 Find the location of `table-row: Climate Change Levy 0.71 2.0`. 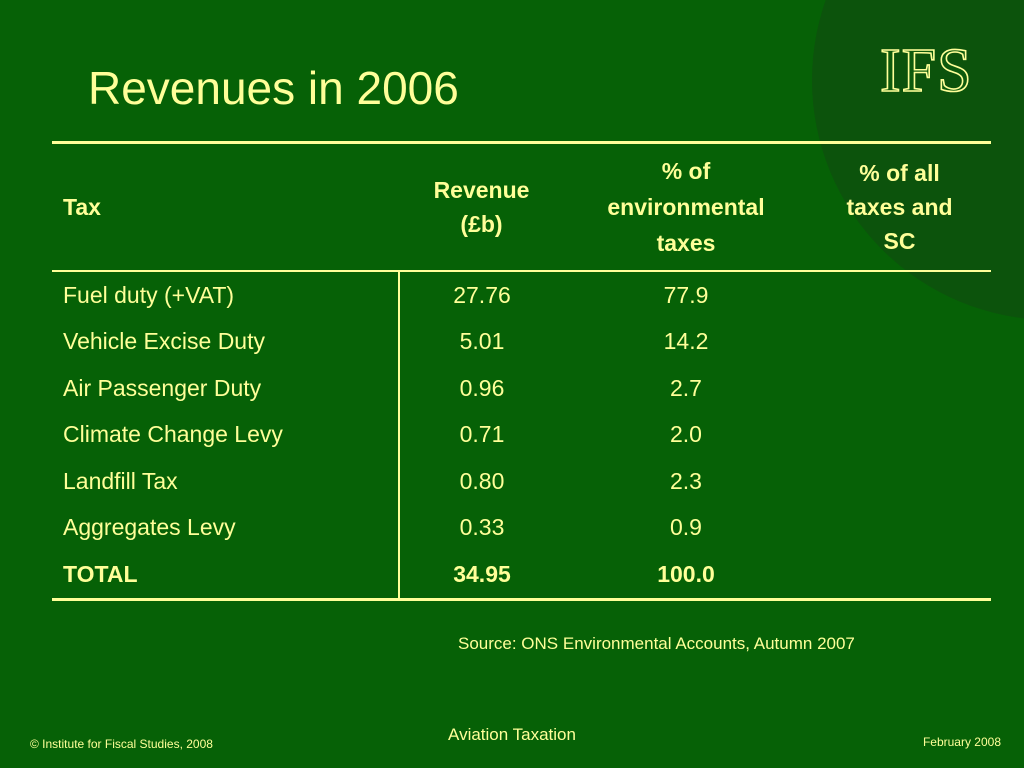

table-row: Climate Change Levy 0.71 2.0 is located at coordinates (521, 435).